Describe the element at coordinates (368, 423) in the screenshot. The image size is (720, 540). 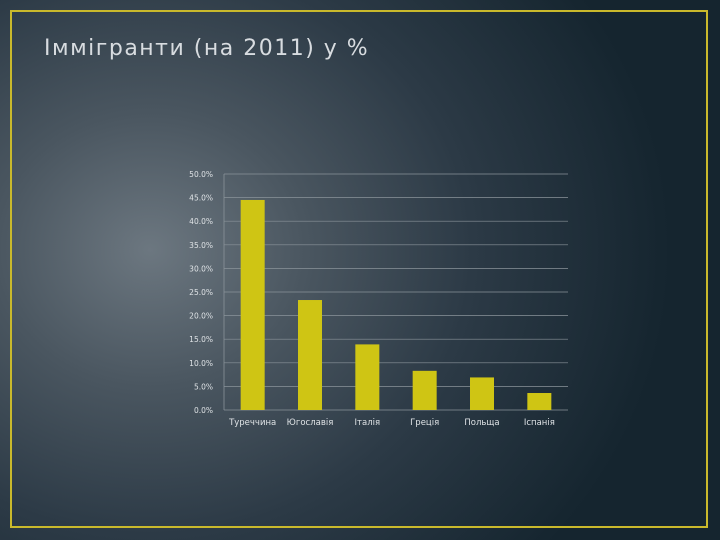
I see `x-category-label: Італія` at that location.